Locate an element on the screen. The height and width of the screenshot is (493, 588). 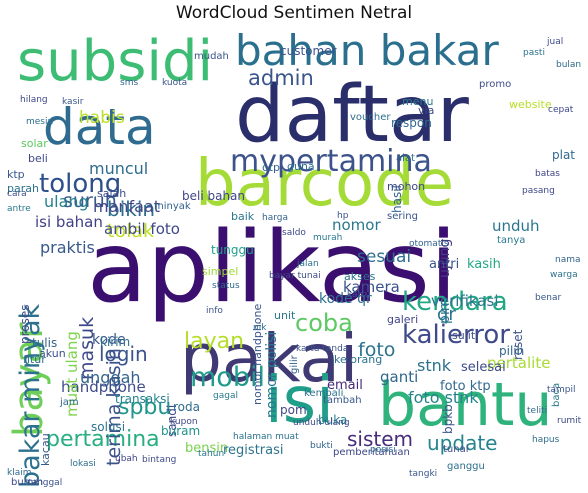
cloud-word: transaksi is located at coordinates (142, 399).